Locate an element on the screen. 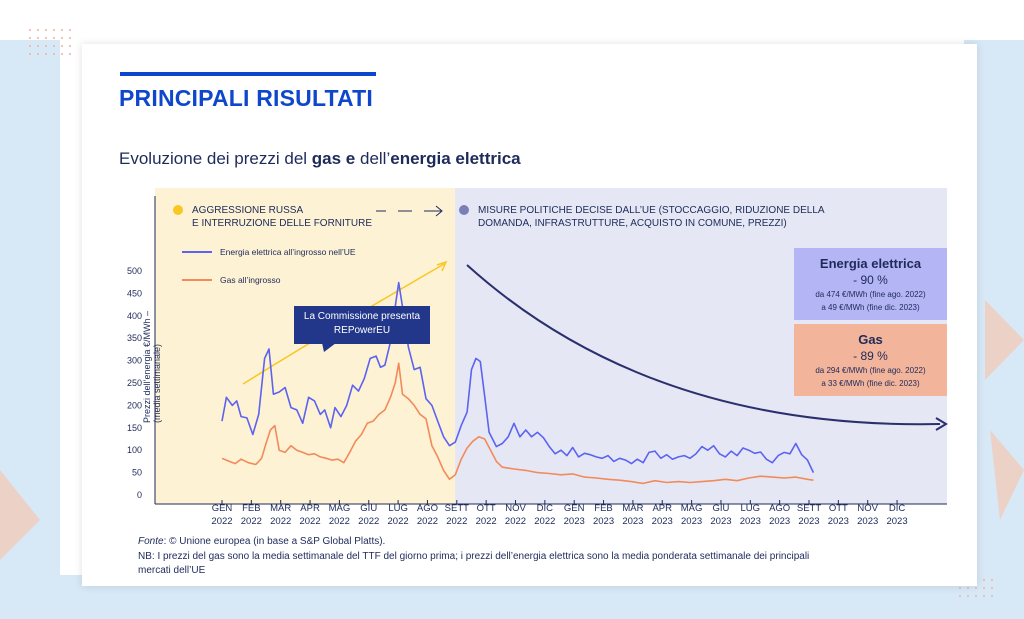 This screenshot has height=619, width=1024. y-axis-label-line1: Prezzi dell’energia €/MWh – is located at coordinates (147, 367).